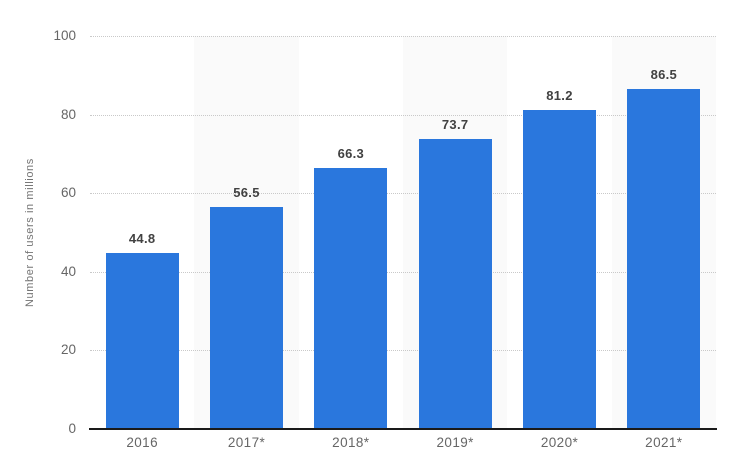 Image resolution: width=733 pixels, height=471 pixels. I want to click on x-tick-label: 2019*, so click(455, 442).